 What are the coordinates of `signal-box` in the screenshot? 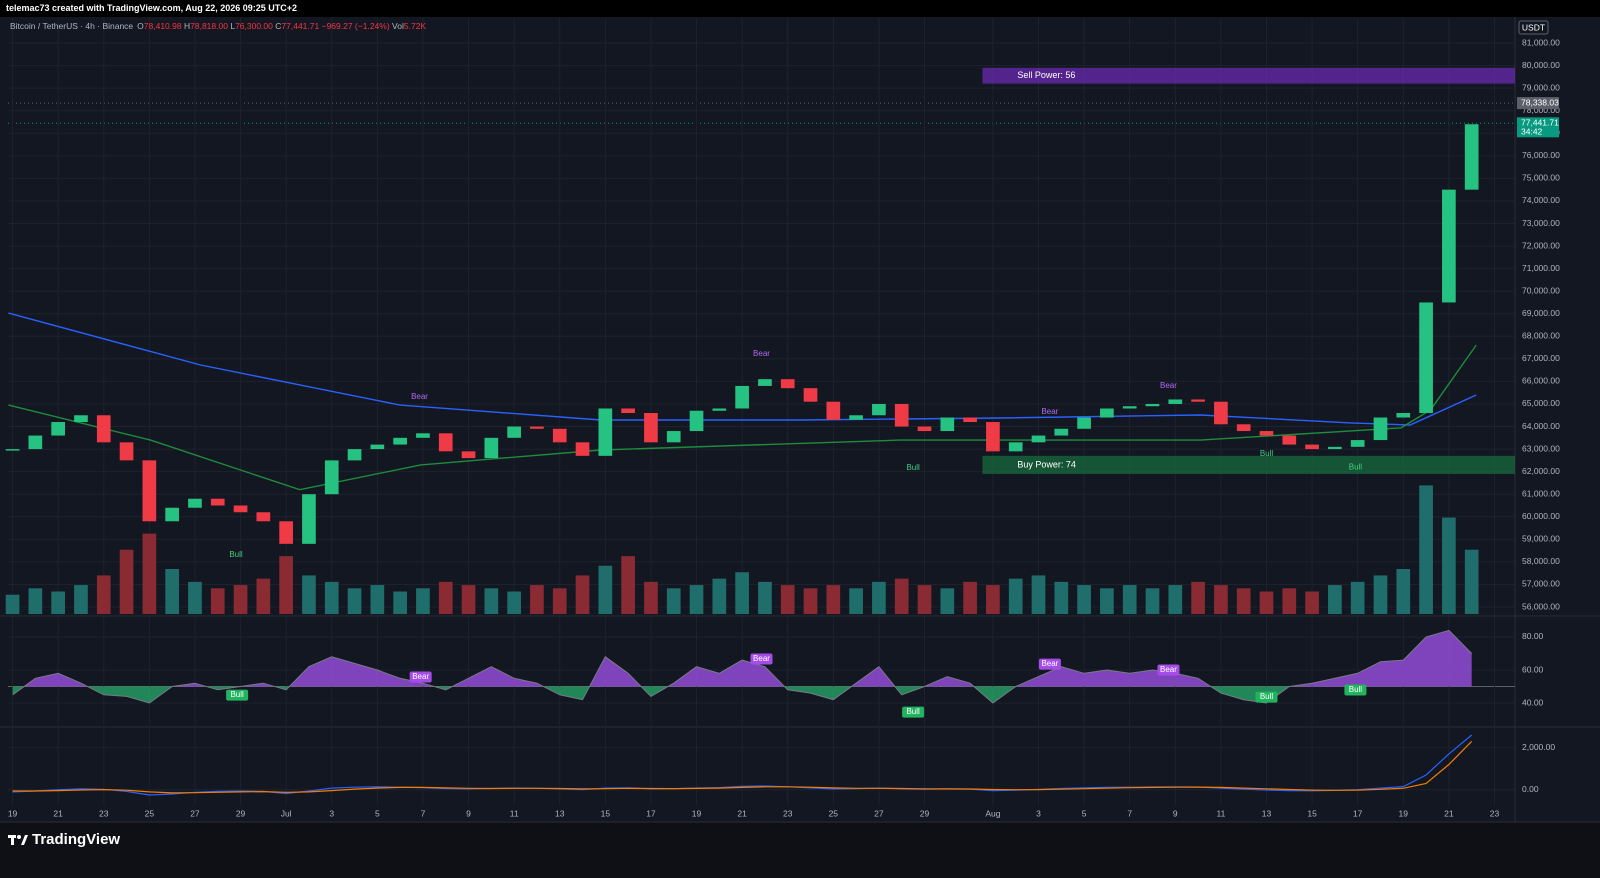 It's located at (761, 659).